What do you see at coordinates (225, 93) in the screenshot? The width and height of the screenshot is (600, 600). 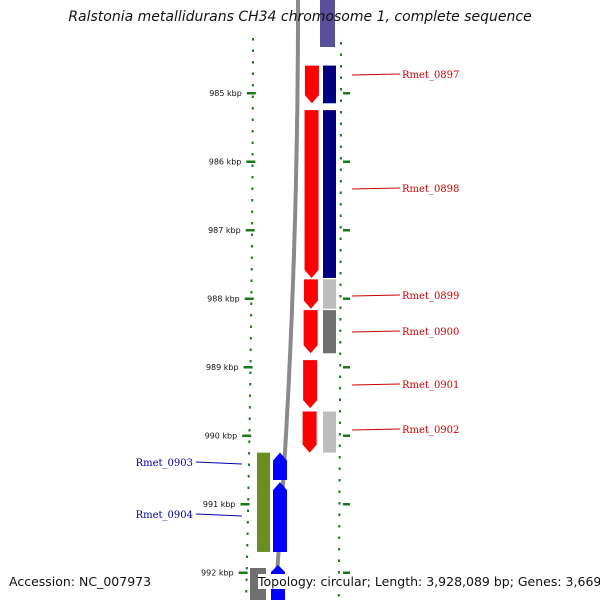 I see `scale-tick-label: 985 kbp` at bounding box center [225, 93].